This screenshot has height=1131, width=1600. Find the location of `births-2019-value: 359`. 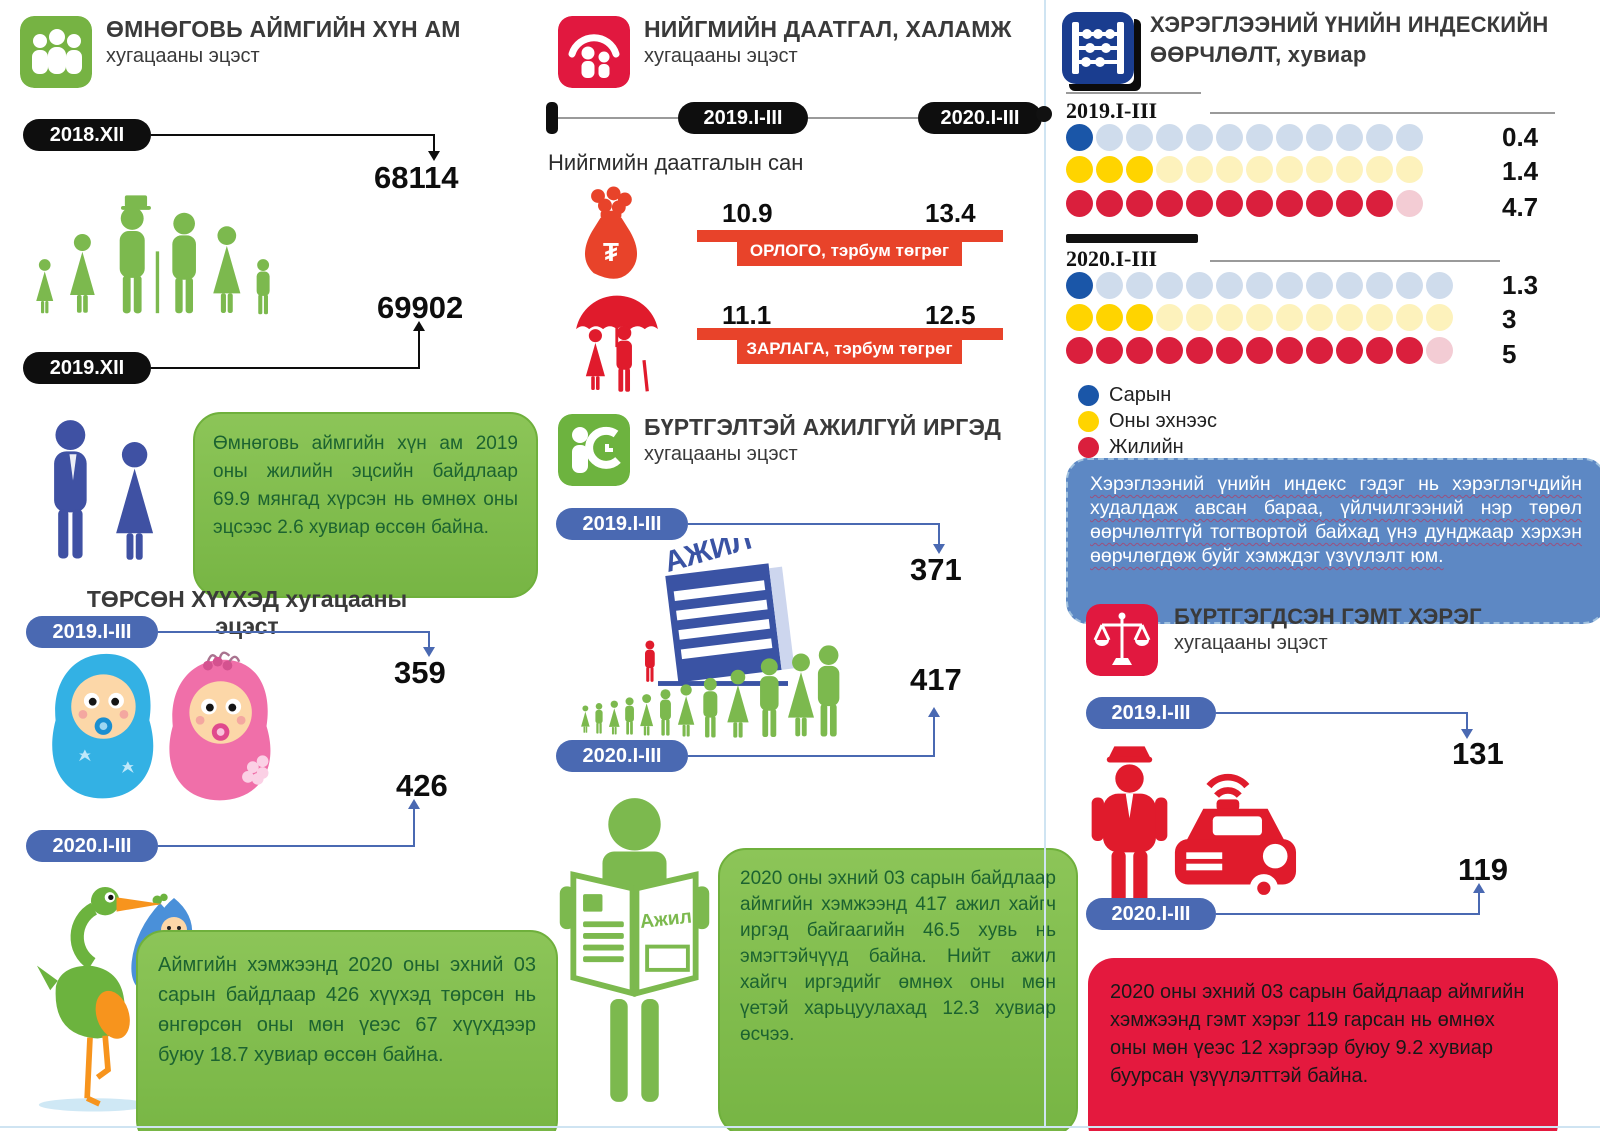

births-2019-value: 359 is located at coordinates (420, 672).